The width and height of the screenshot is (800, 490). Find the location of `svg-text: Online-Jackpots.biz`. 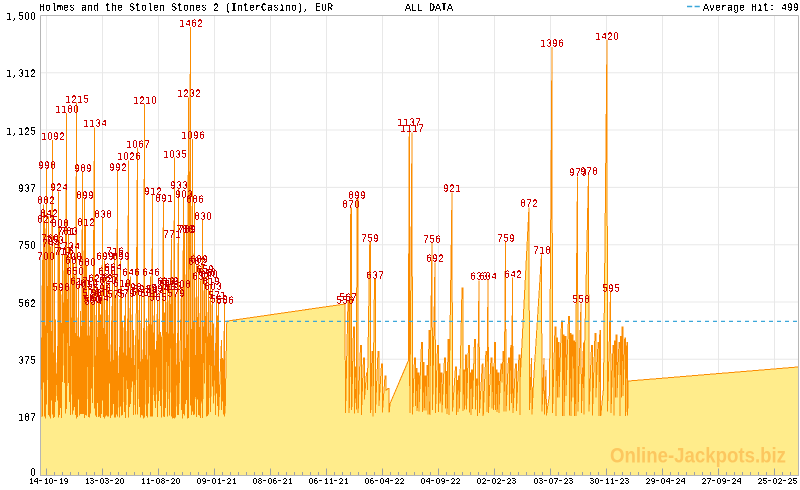

svg-text: Online-Jackpots.biz is located at coordinates (698, 456).